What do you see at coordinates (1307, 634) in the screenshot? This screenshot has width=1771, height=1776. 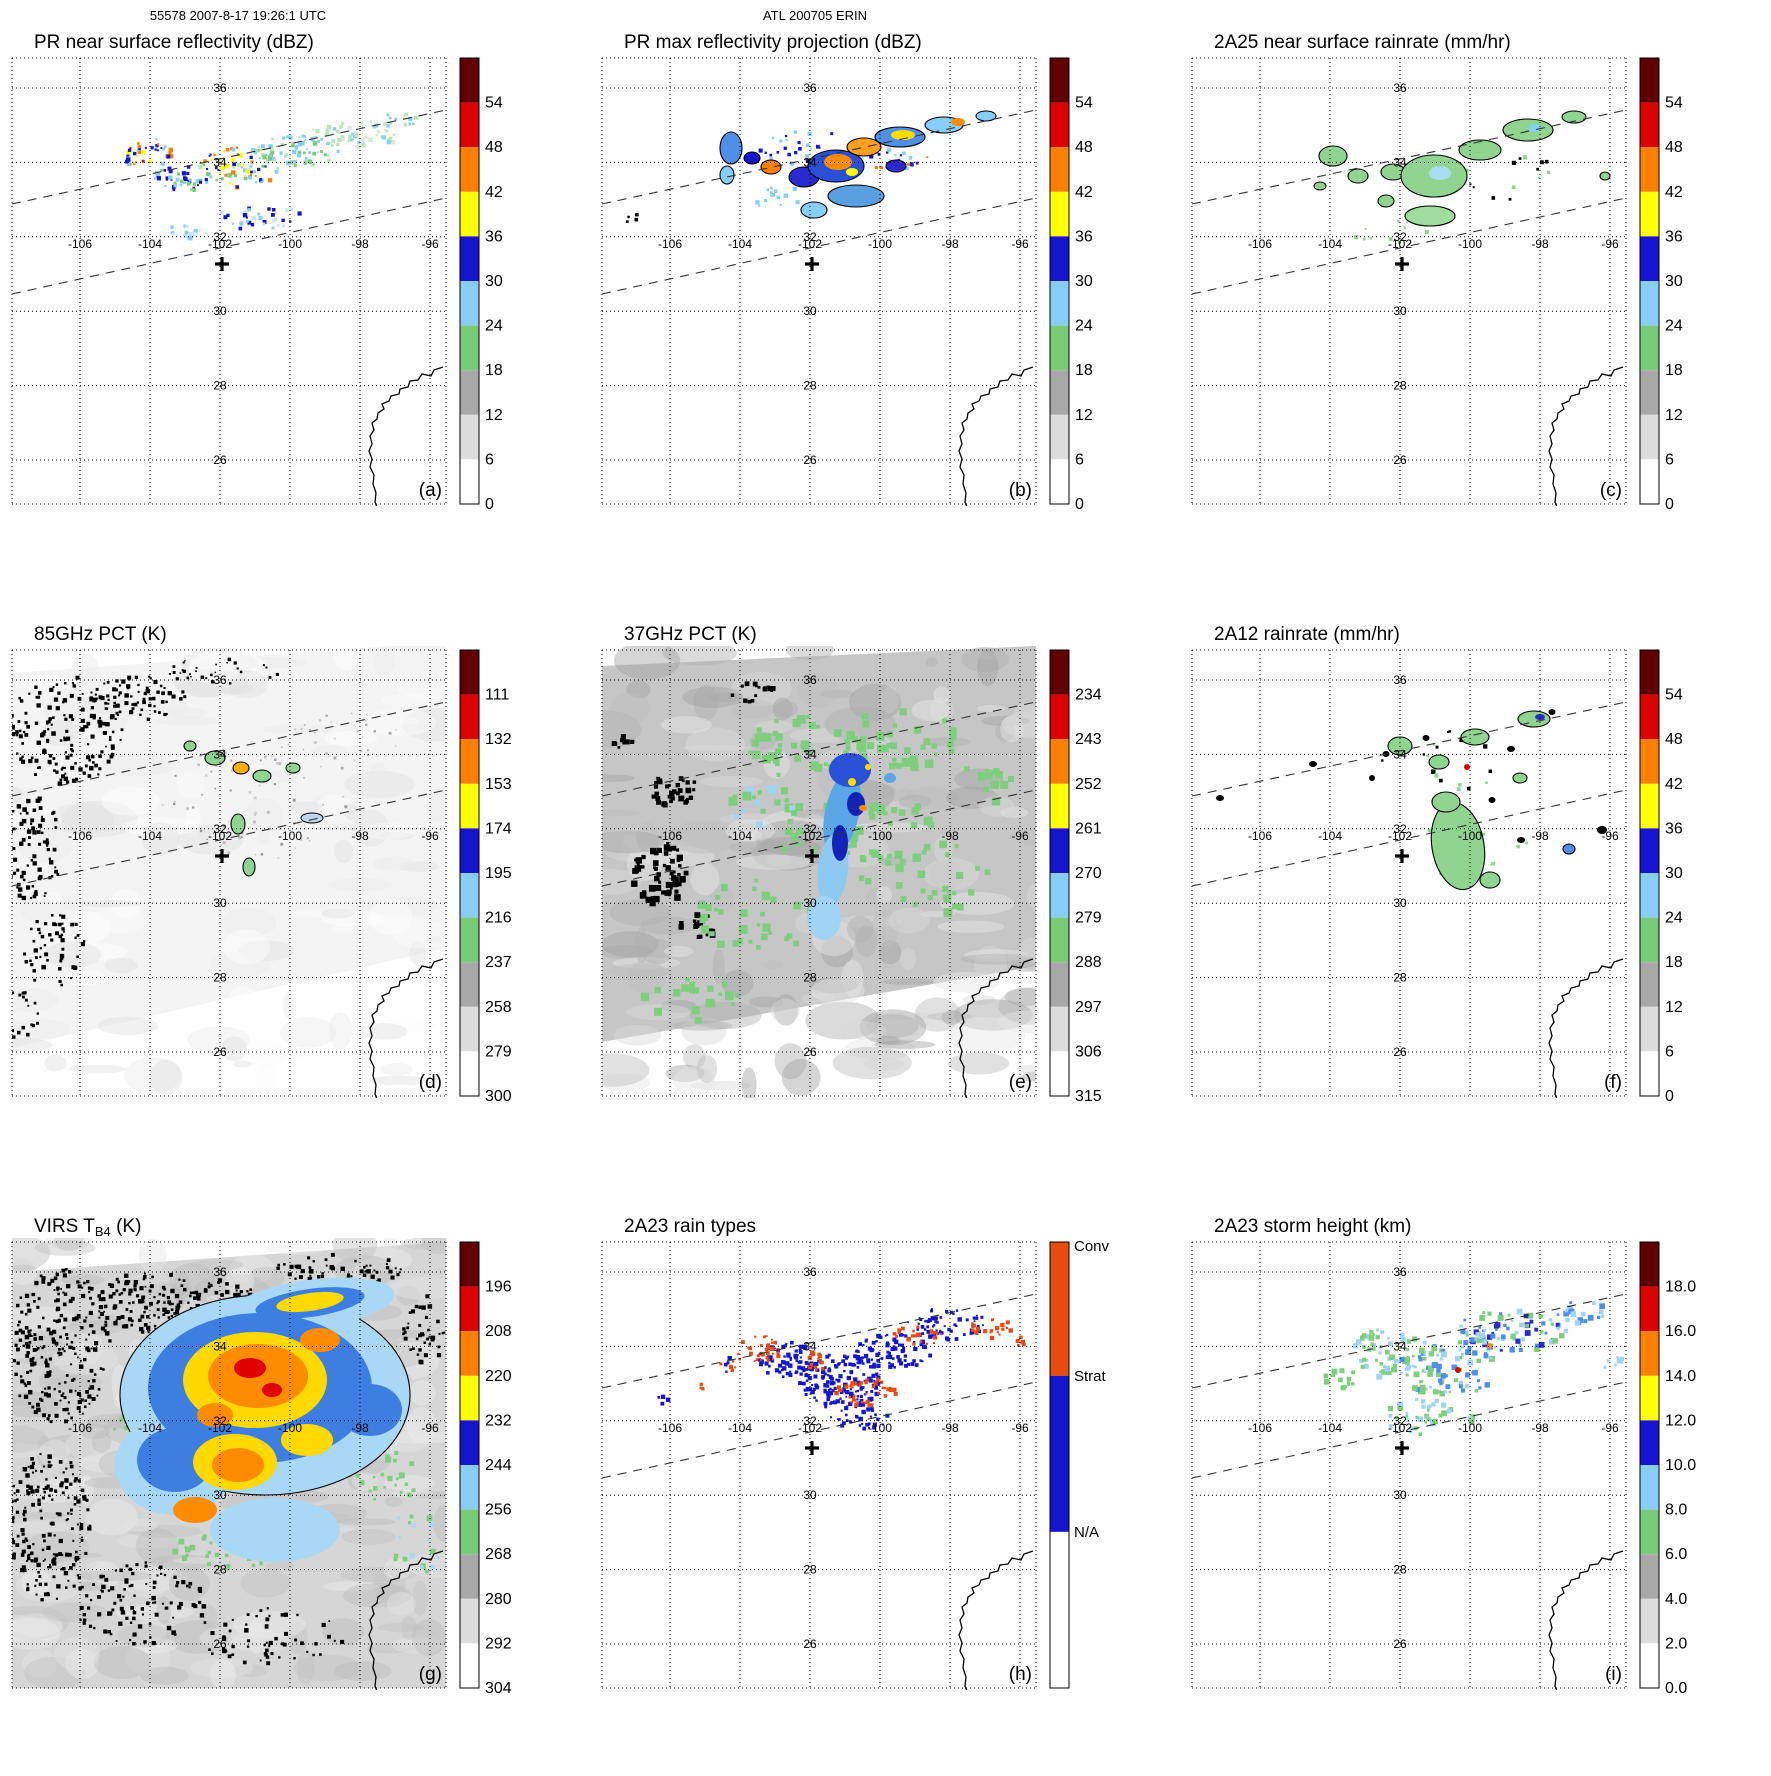 I see `panel-f-title: 2A12 rainrate (mm/hr)` at bounding box center [1307, 634].